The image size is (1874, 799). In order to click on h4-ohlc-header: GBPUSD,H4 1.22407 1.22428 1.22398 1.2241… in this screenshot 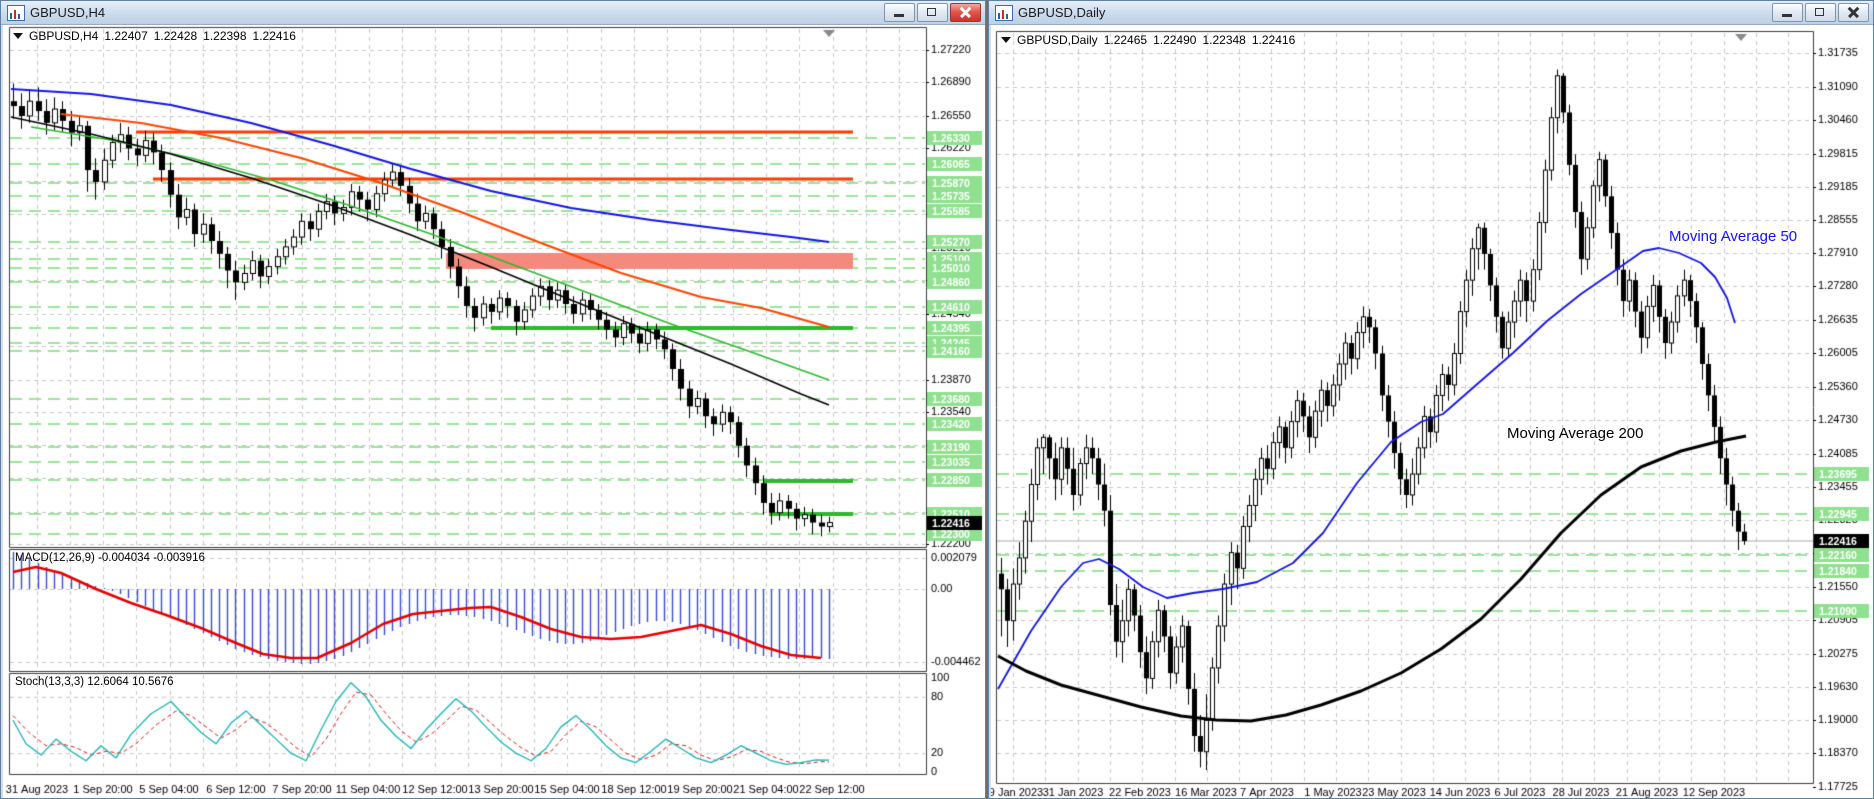, I will do `click(154, 36)`.